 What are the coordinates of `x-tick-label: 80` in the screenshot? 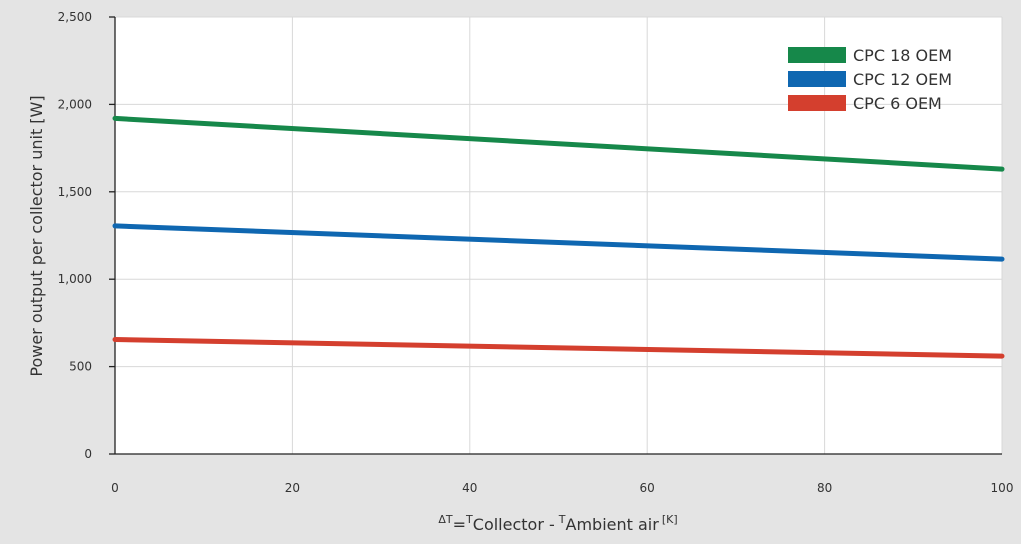 It's located at (824, 488).